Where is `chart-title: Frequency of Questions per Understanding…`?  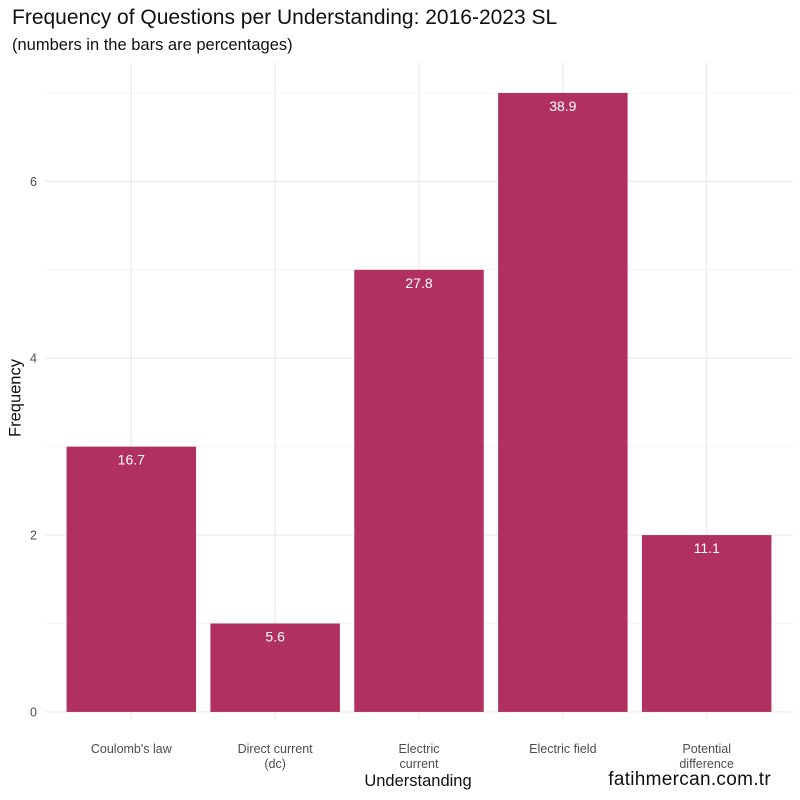 chart-title: Frequency of Questions per Understanding… is located at coordinates (285, 17).